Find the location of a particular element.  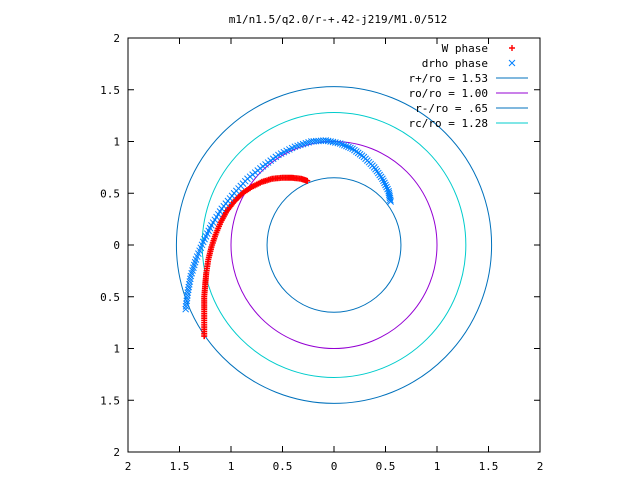

legend-label: rc/ro = 1.28 is located at coordinates (448, 123).